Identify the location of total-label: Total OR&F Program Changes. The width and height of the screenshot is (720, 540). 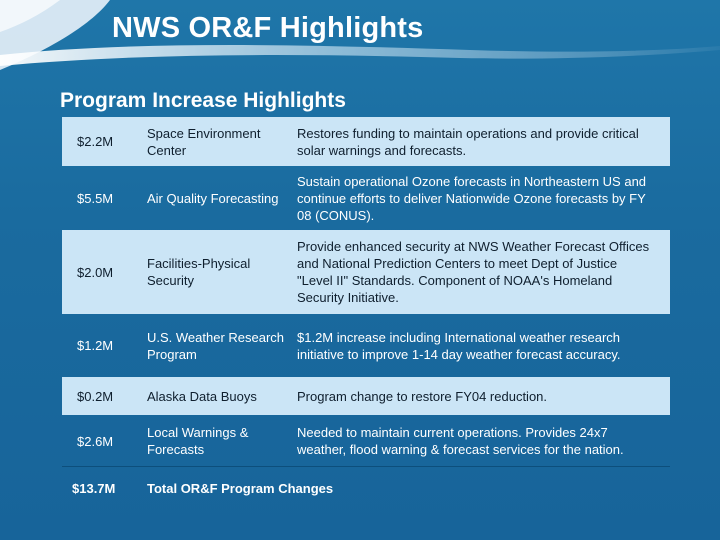
(240, 488).